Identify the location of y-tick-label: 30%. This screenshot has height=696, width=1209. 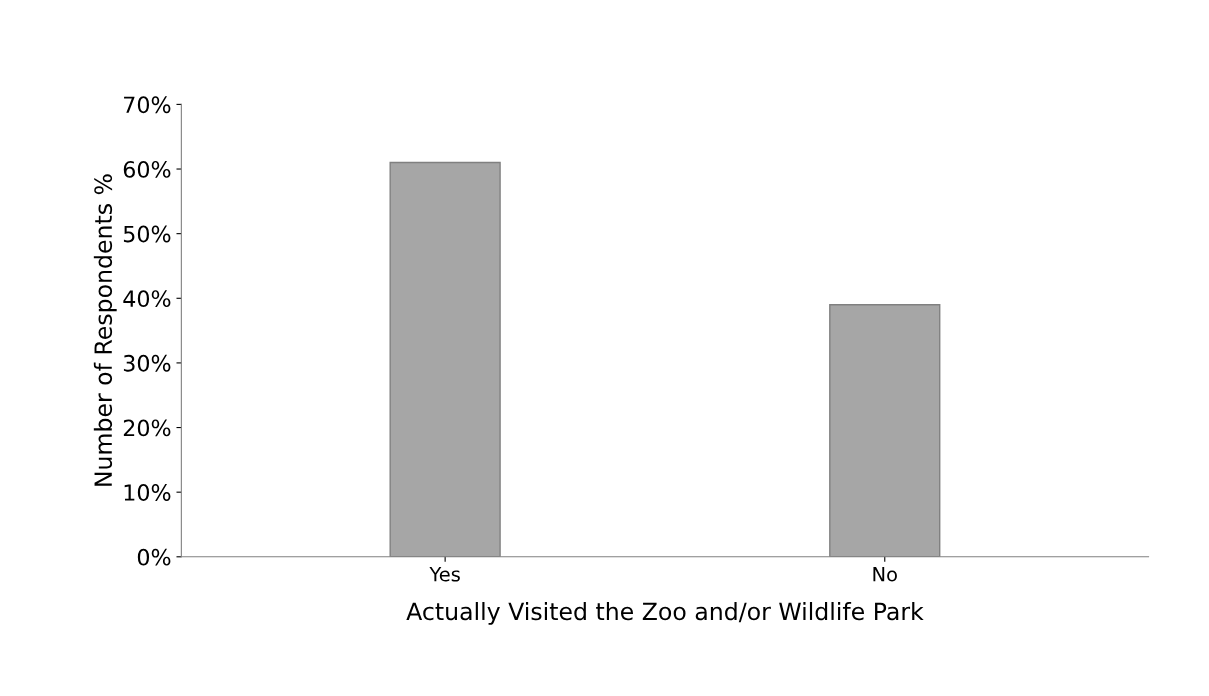
(147, 363).